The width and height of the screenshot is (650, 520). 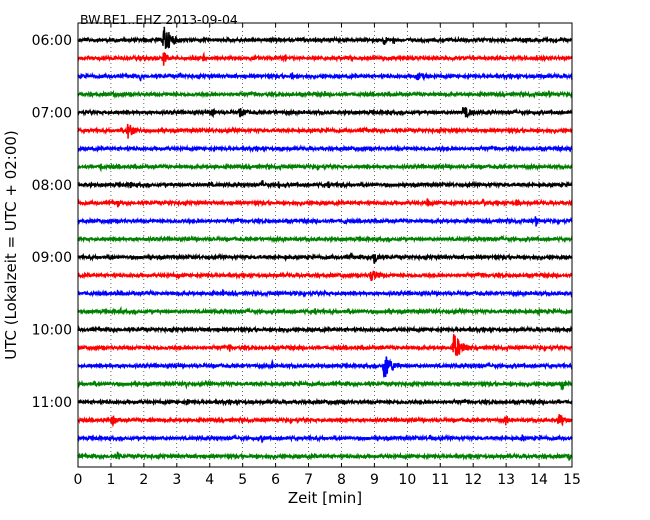 What do you see at coordinates (325, 293) in the screenshot?
I see `trace-09:30` at bounding box center [325, 293].